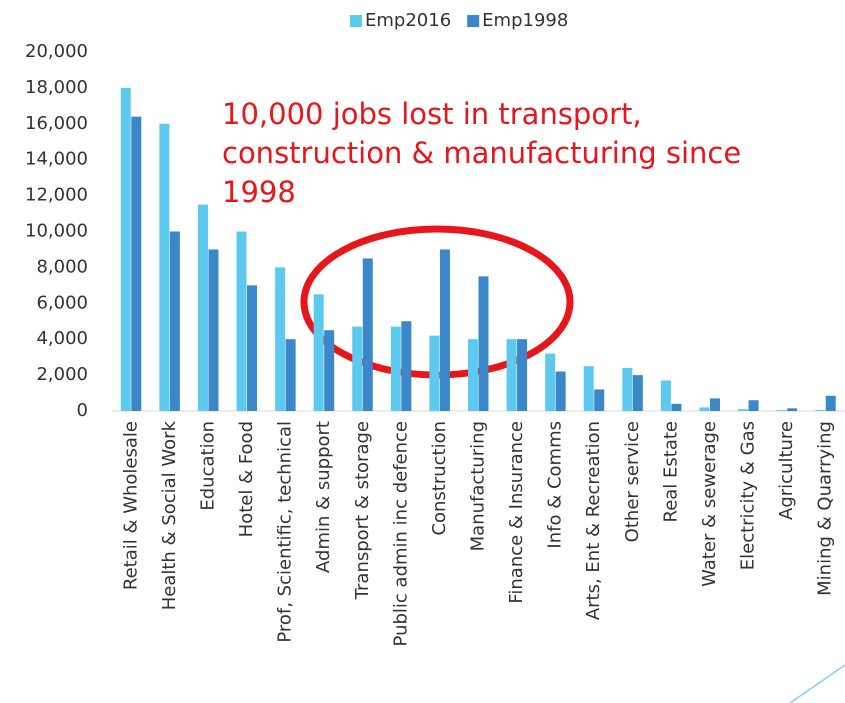 Image resolution: width=845 pixels, height=703 pixels. What do you see at coordinates (82, 410) in the screenshot?
I see `y-tick-label: 0` at bounding box center [82, 410].